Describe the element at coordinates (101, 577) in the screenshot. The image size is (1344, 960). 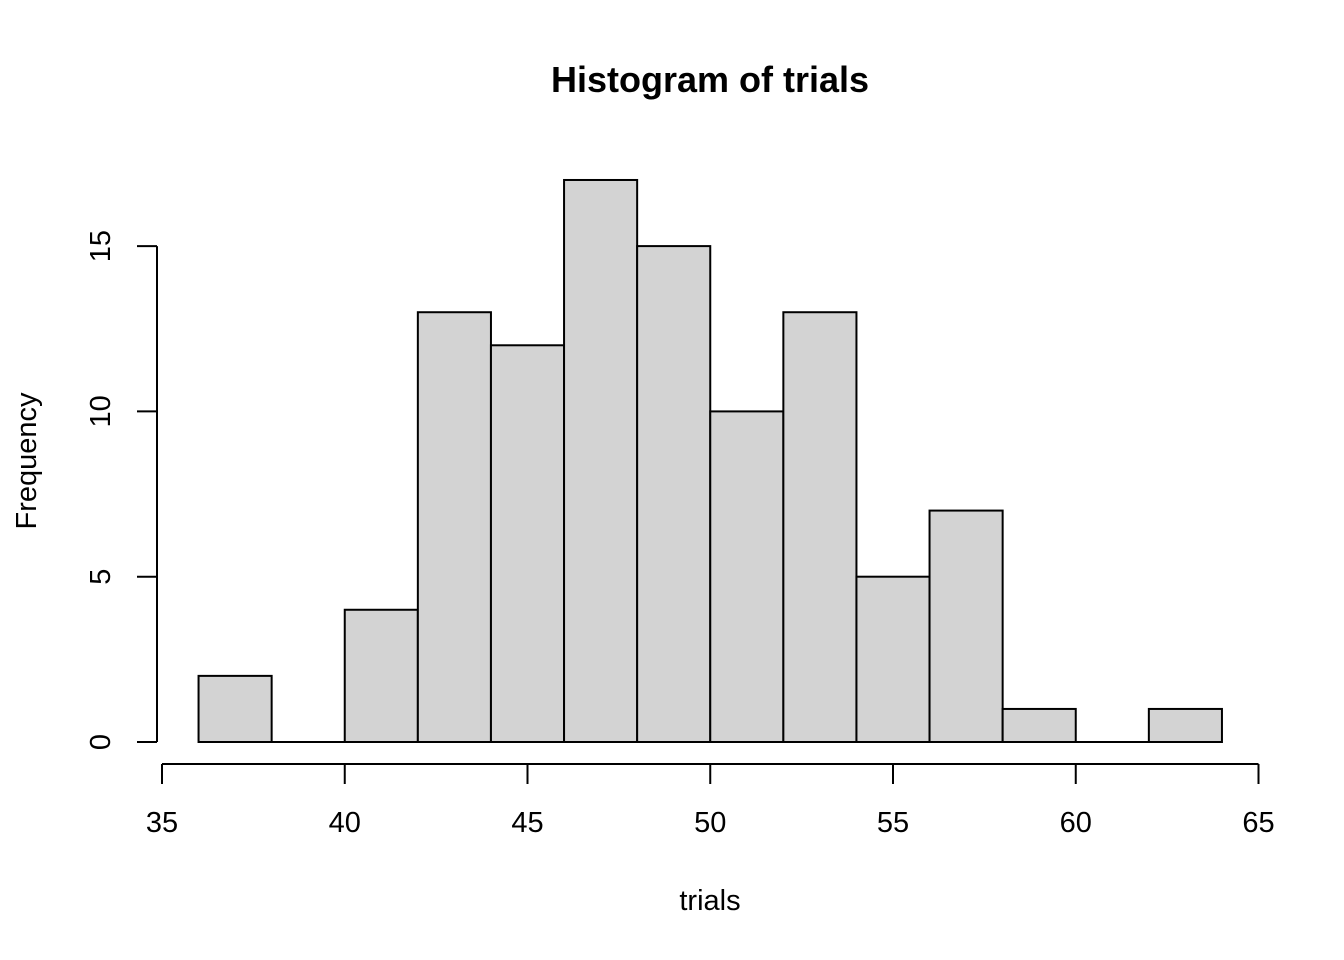
I see `y-tick-label-5: 5` at that location.